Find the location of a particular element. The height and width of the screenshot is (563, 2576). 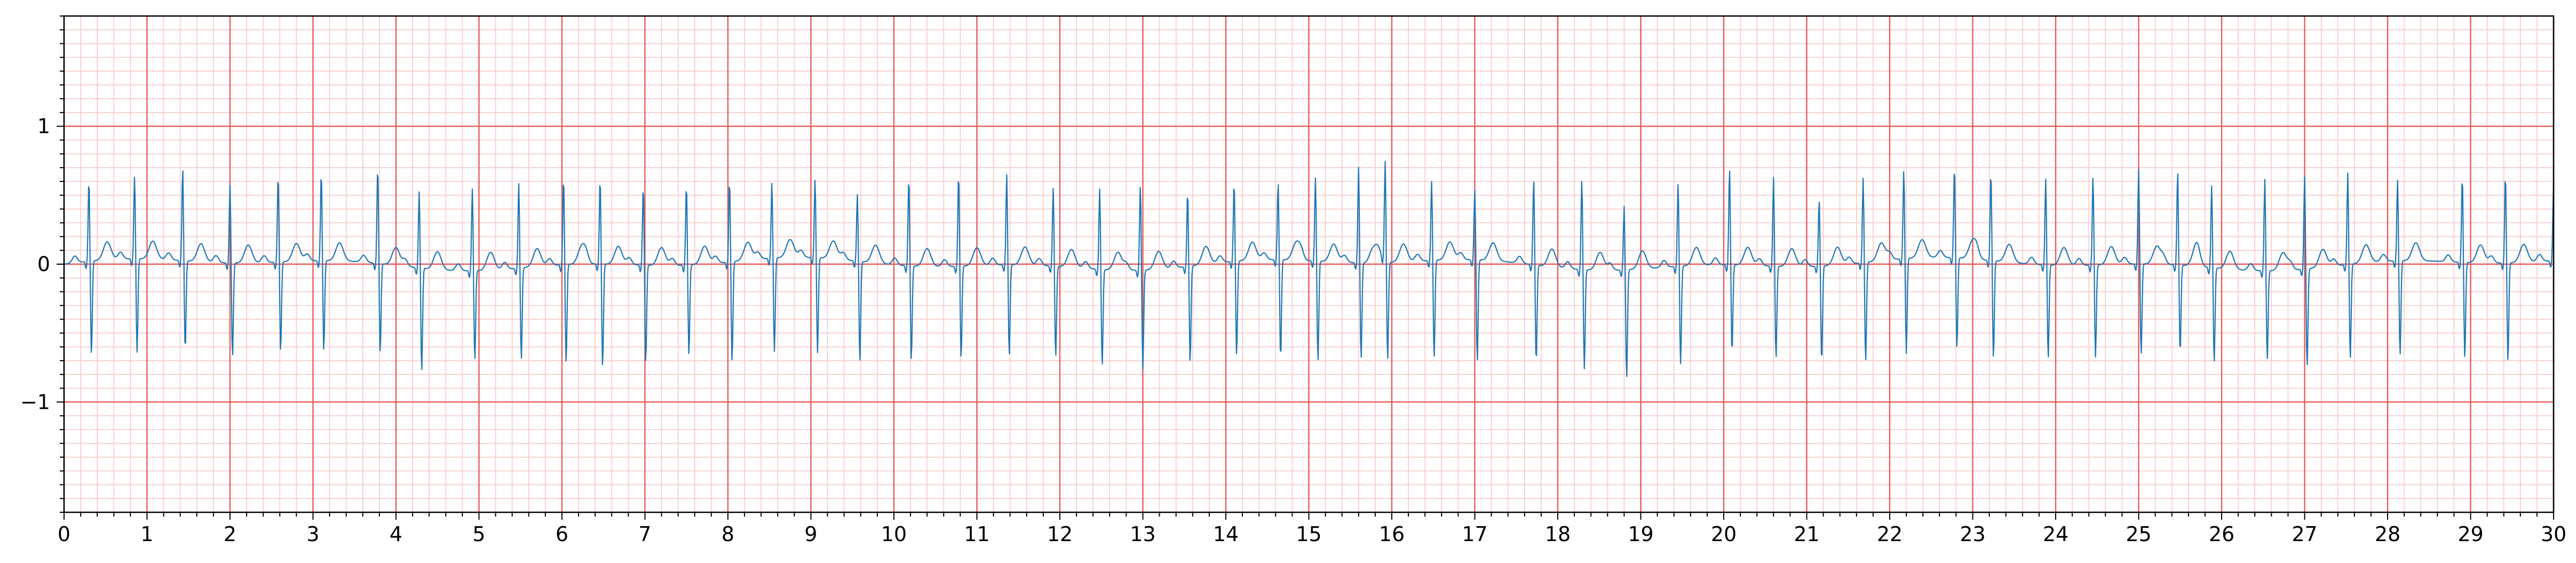

x-tick-label: 28 is located at coordinates (2387, 534).